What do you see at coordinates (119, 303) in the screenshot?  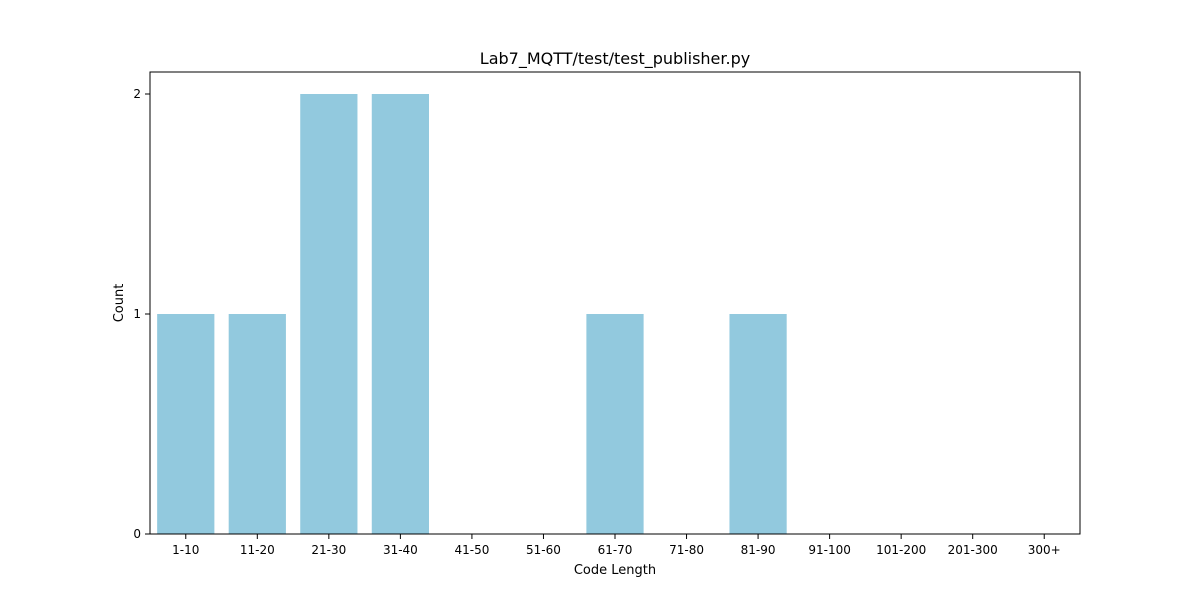 I see `y-axis-label: Count` at bounding box center [119, 303].